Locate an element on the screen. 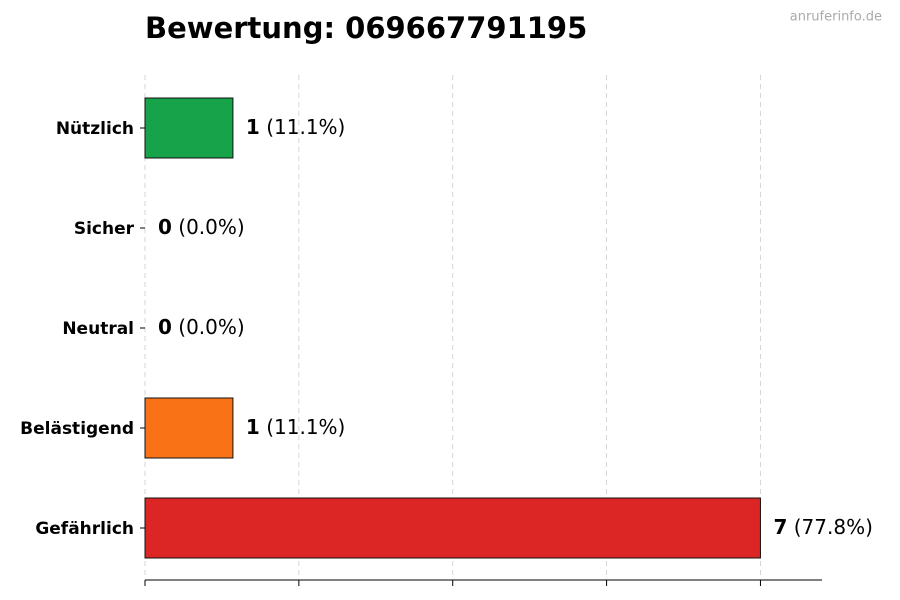 This screenshot has width=900, height=600. watermark: anruferinfo.de is located at coordinates (836, 17).